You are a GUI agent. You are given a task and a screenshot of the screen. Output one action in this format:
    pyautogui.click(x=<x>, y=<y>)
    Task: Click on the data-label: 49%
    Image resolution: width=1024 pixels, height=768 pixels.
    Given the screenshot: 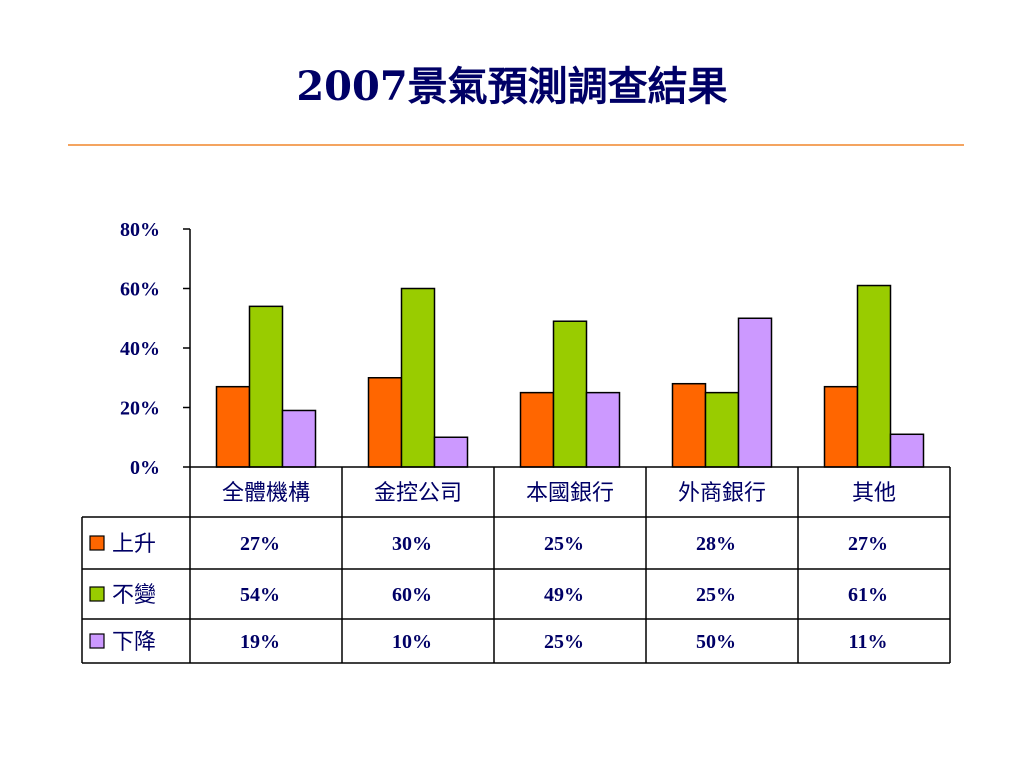 What is the action you would take?
    pyautogui.click(x=564, y=595)
    